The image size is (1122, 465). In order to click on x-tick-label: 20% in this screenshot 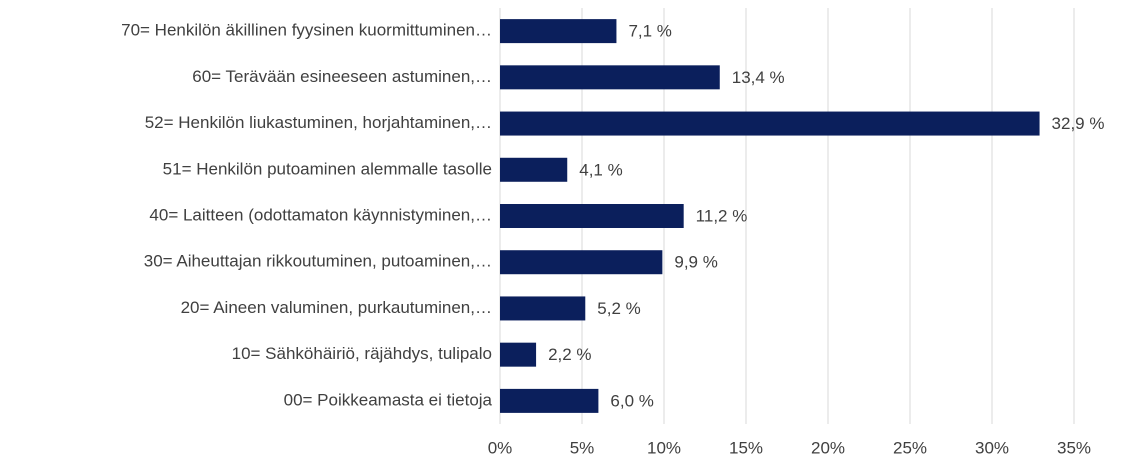, I will do `click(828, 447)`.